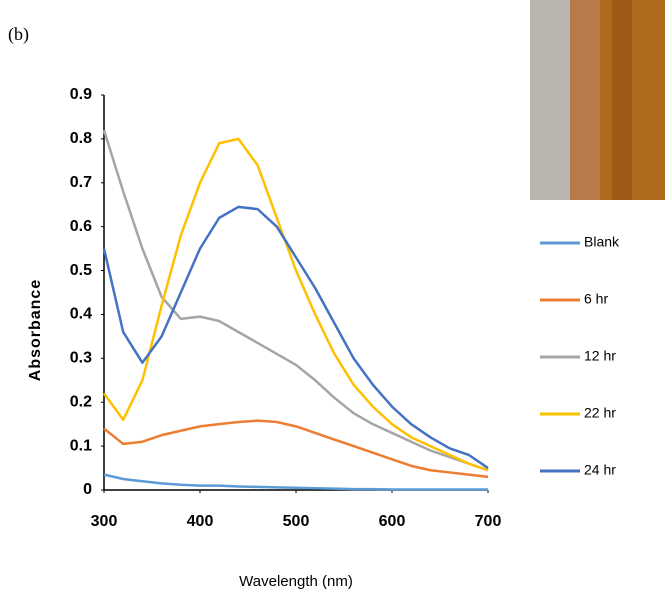 The height and width of the screenshot is (594, 665). Describe the element at coordinates (81, 138) in the screenshot. I see `y-tick-label: 0.8` at that location.